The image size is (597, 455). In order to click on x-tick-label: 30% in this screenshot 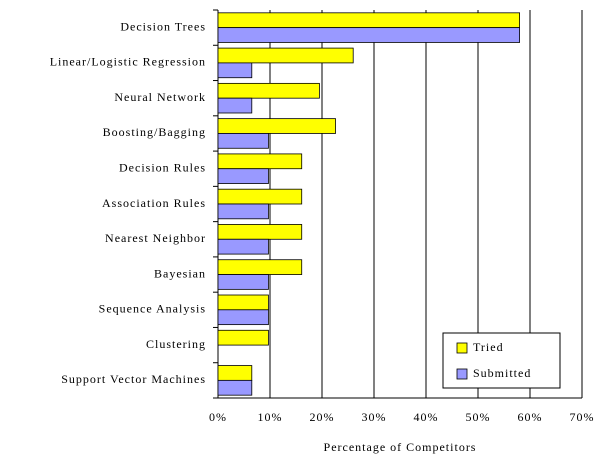, I will do `click(374, 417)`.